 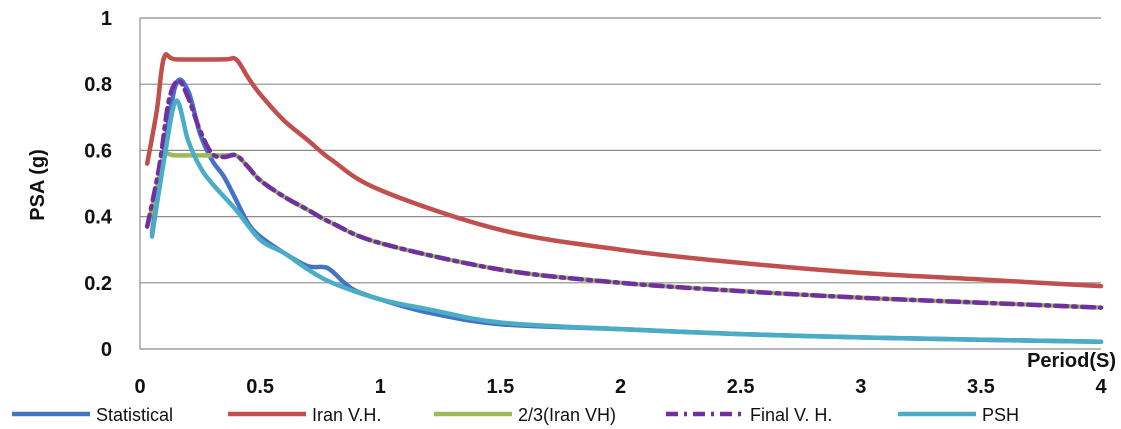 I want to click on x-tick-label: 0, so click(x=139, y=387).